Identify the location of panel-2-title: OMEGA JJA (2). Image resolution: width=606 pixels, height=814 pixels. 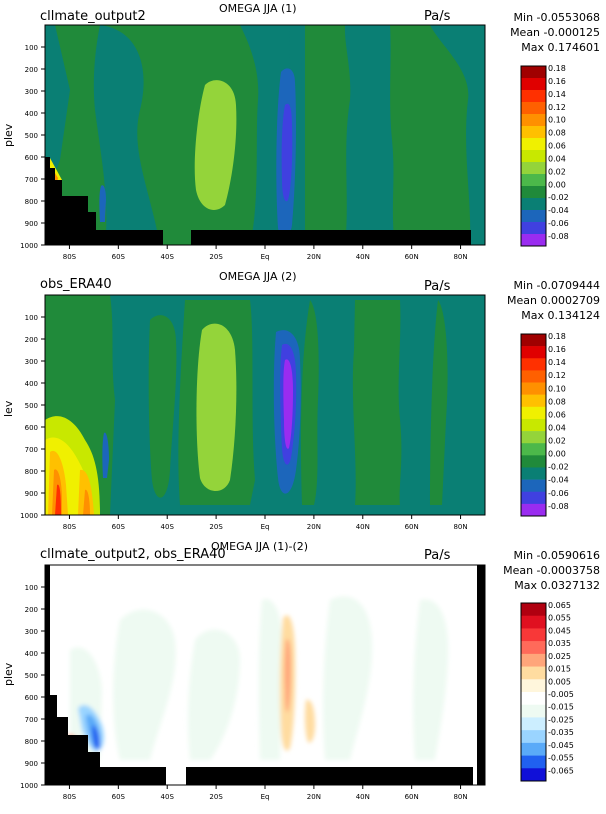
(258, 276).